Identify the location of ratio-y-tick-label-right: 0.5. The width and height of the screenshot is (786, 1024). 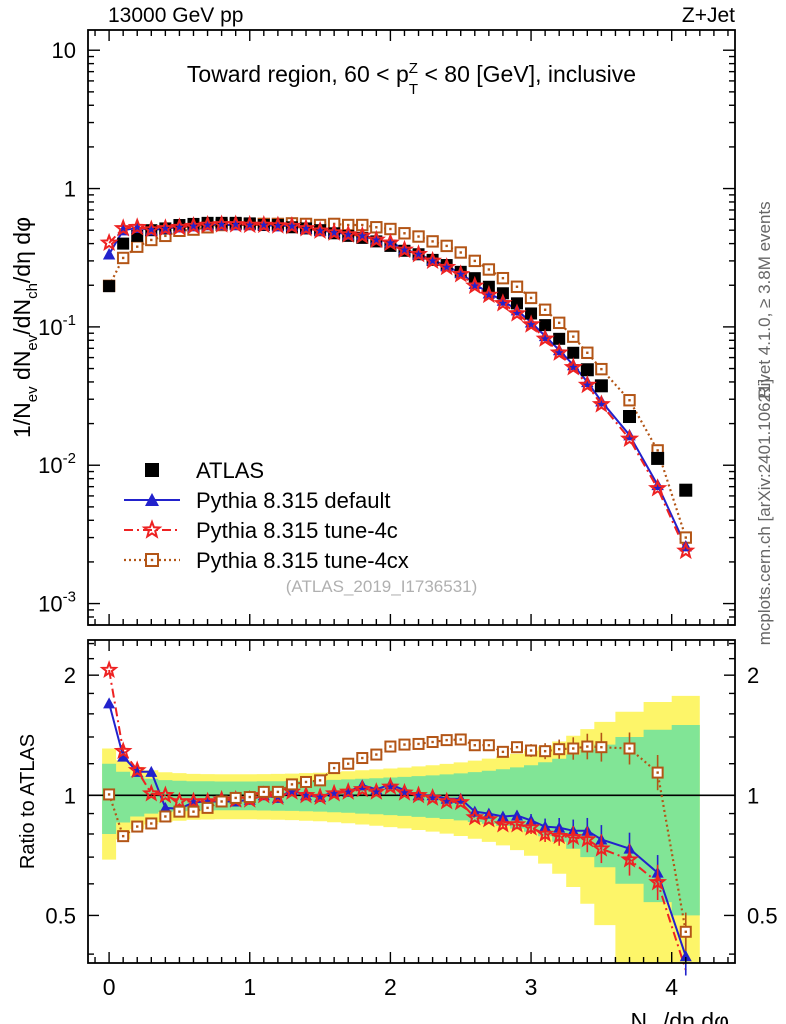
(762, 915).